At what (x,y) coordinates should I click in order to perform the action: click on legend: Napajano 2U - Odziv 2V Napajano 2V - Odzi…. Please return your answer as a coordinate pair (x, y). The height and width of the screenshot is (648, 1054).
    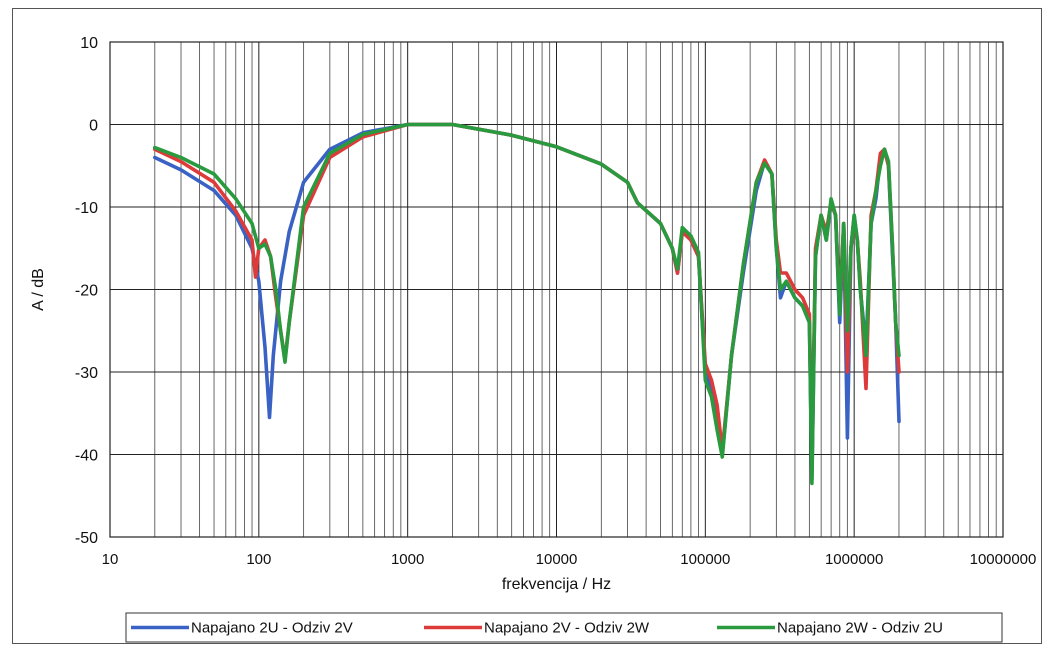
    Looking at the image, I should click on (564, 627).